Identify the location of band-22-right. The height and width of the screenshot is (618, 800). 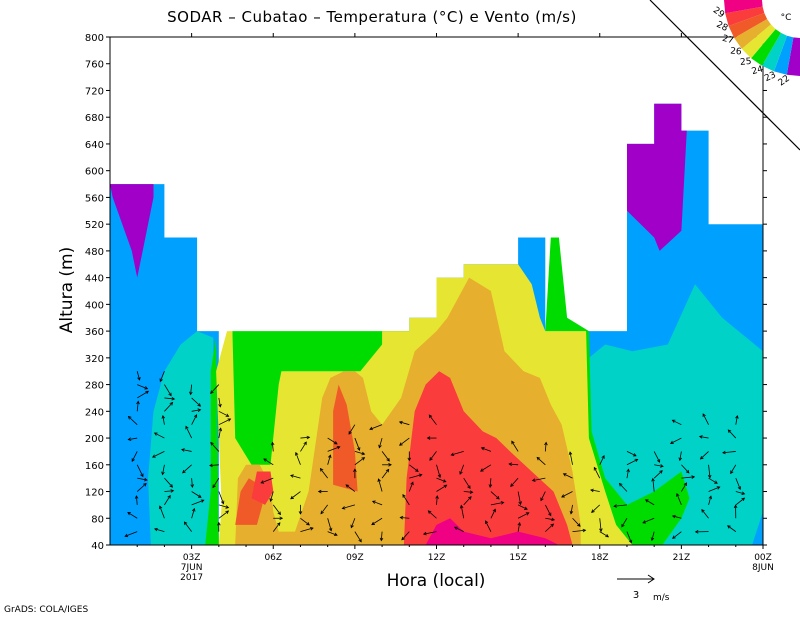
(657, 177).